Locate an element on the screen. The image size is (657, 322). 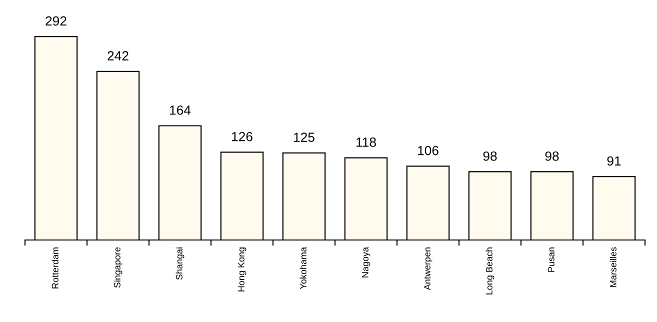
data-label: 118 is located at coordinates (366, 142).